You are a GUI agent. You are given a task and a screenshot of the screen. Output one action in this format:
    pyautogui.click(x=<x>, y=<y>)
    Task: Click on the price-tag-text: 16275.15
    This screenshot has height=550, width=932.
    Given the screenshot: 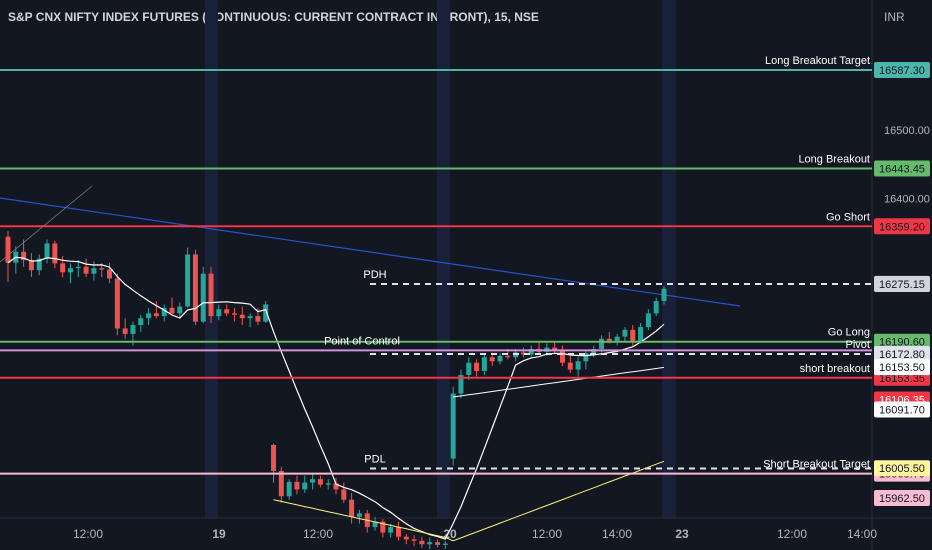 What is the action you would take?
    pyautogui.click(x=902, y=285)
    